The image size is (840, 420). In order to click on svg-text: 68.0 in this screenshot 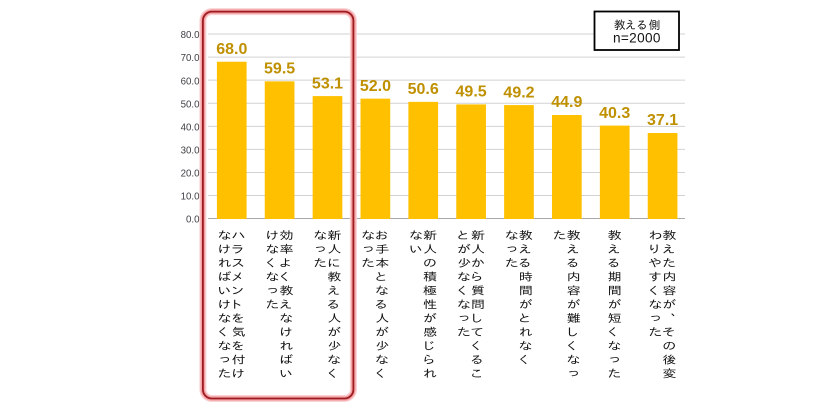, I will do `click(231, 49)`.